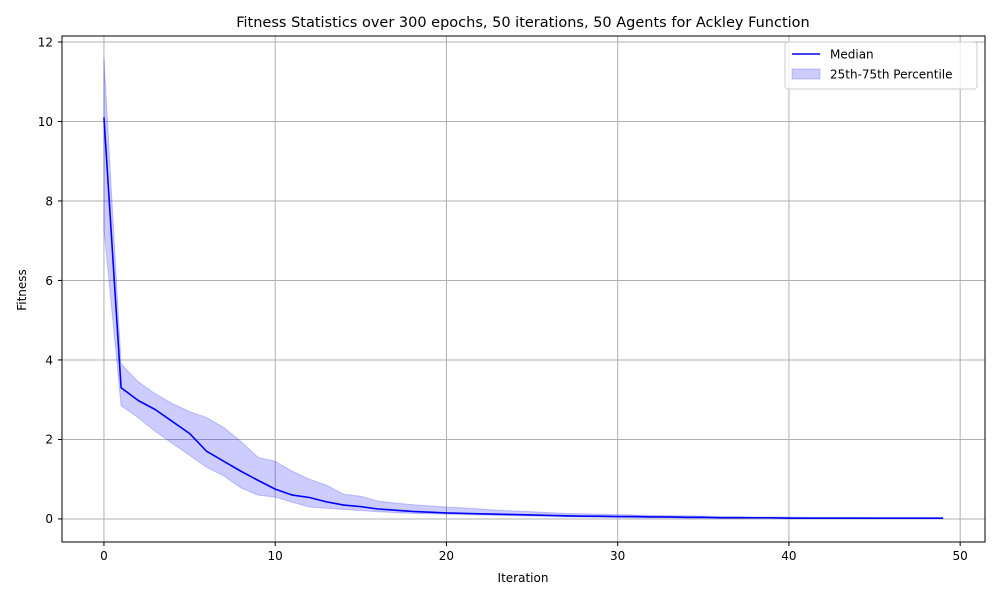 The image size is (1000, 604). What do you see at coordinates (49, 519) in the screenshot?
I see `y-tick-label: 0` at bounding box center [49, 519].